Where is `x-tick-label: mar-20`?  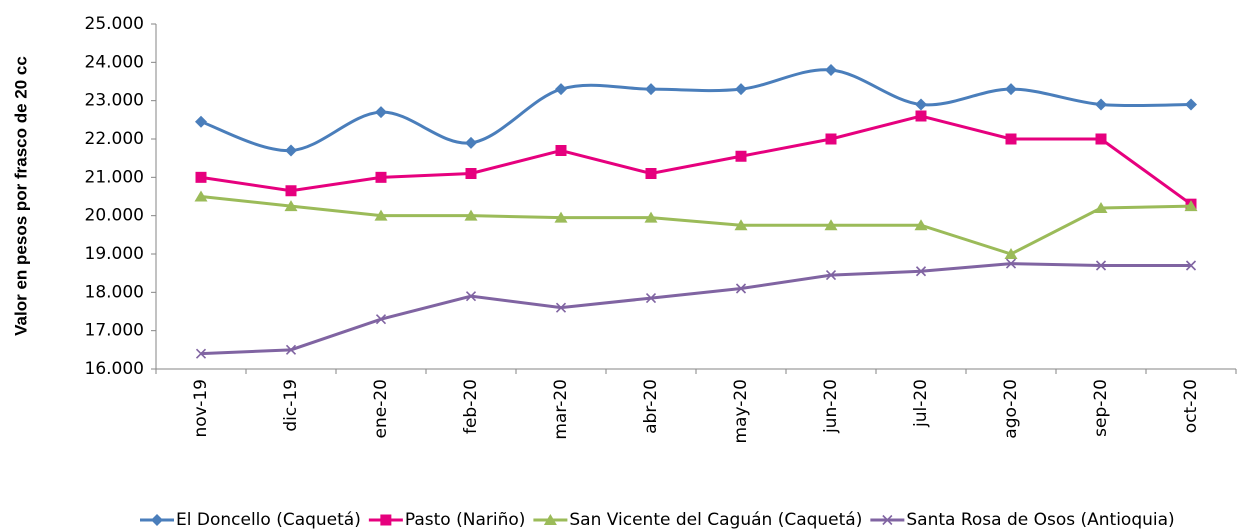 x-tick-label: mar-20 is located at coordinates (561, 409).